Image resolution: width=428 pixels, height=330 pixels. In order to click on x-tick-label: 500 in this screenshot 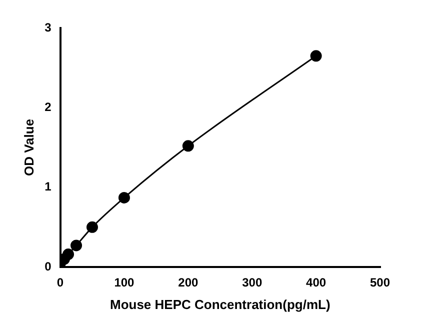, I will do `click(380, 283)`.